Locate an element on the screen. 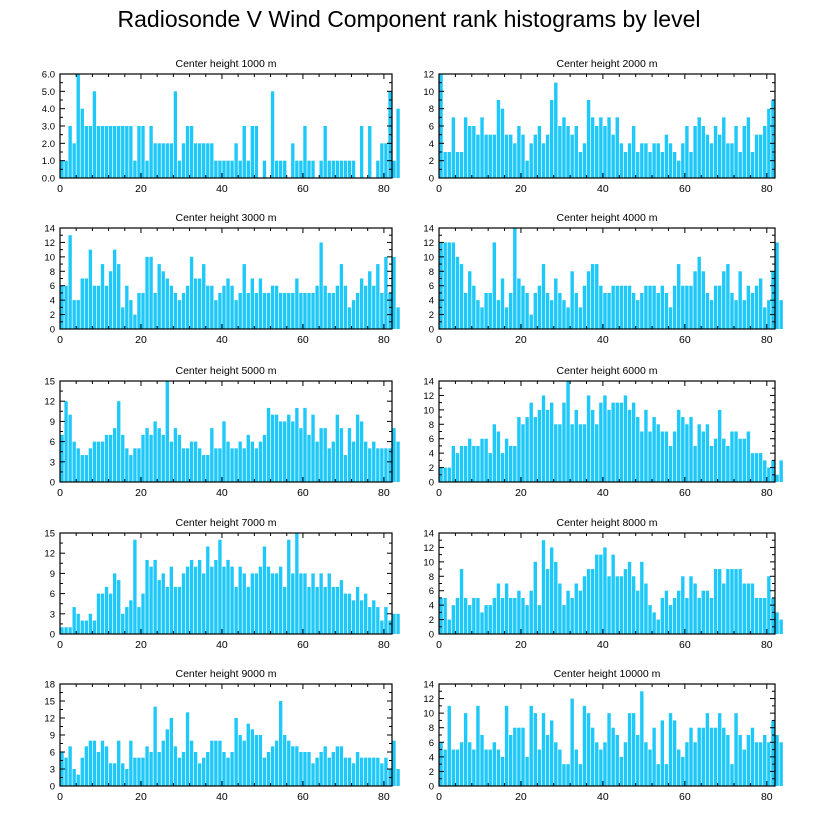  x-tick-label: 0 is located at coordinates (60, 493).